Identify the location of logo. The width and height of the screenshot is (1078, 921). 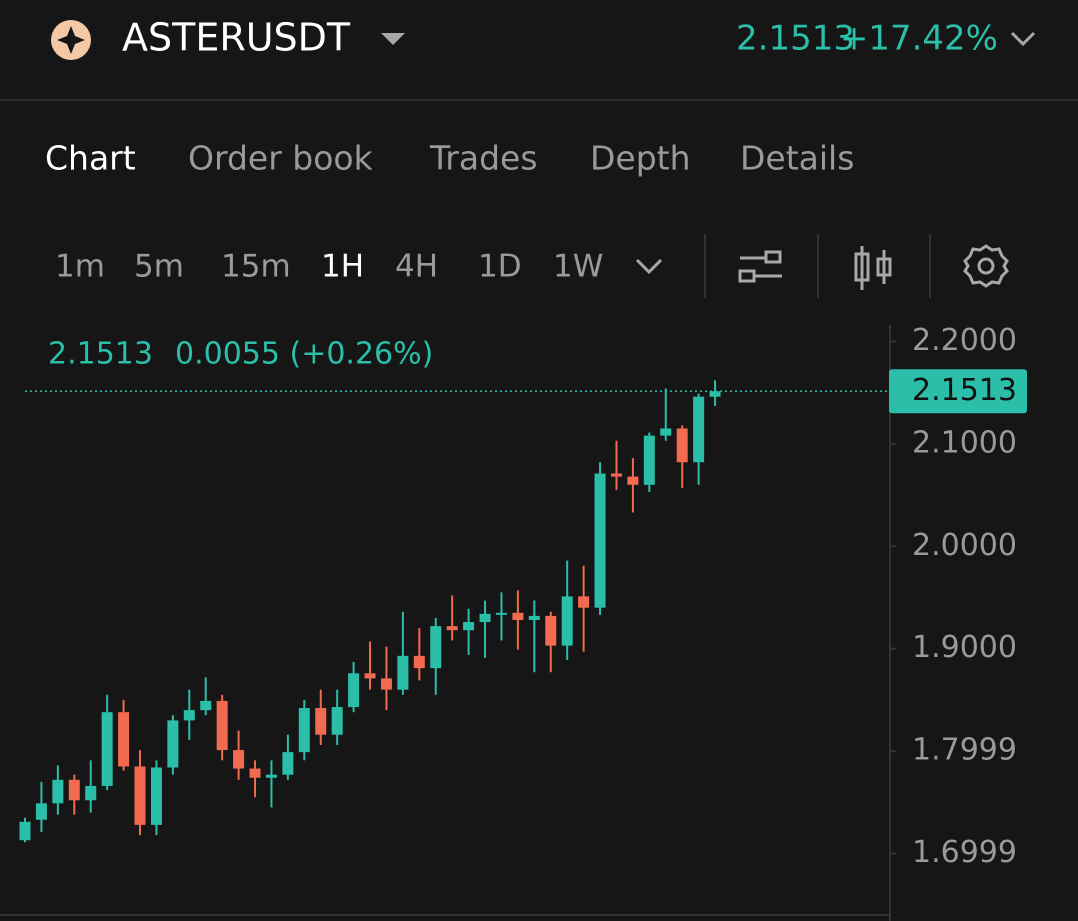
(71, 40).